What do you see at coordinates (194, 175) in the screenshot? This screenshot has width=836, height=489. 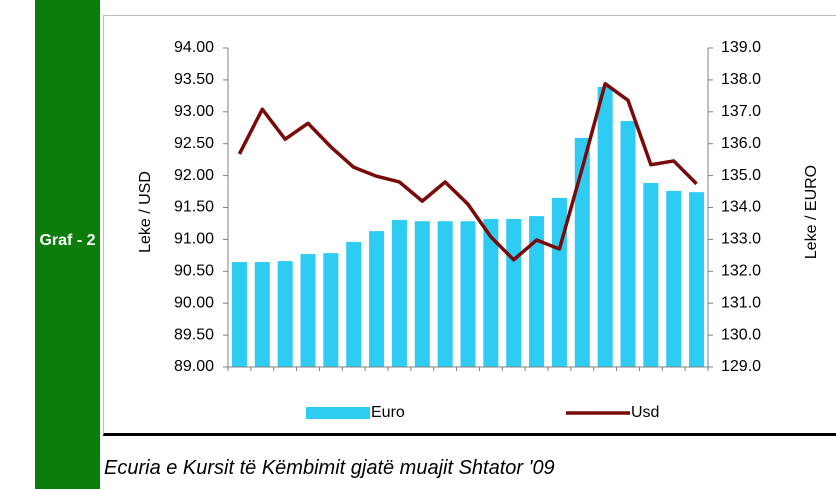 I see `y-tick-label: 92.00` at bounding box center [194, 175].